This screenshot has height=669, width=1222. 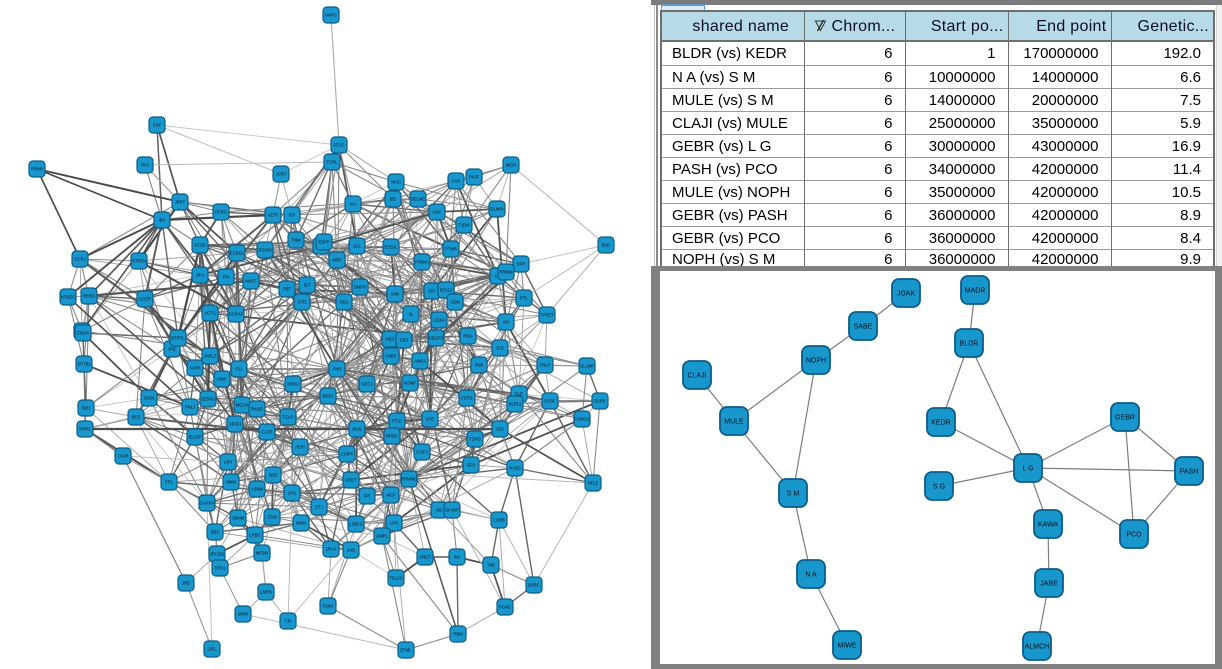 I want to click on svg-text: NEDT, so click(x=351, y=480).